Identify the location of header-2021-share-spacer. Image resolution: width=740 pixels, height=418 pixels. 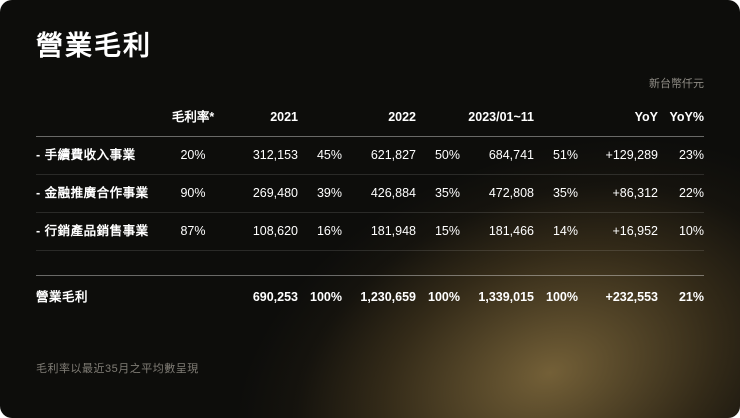
(320, 119).